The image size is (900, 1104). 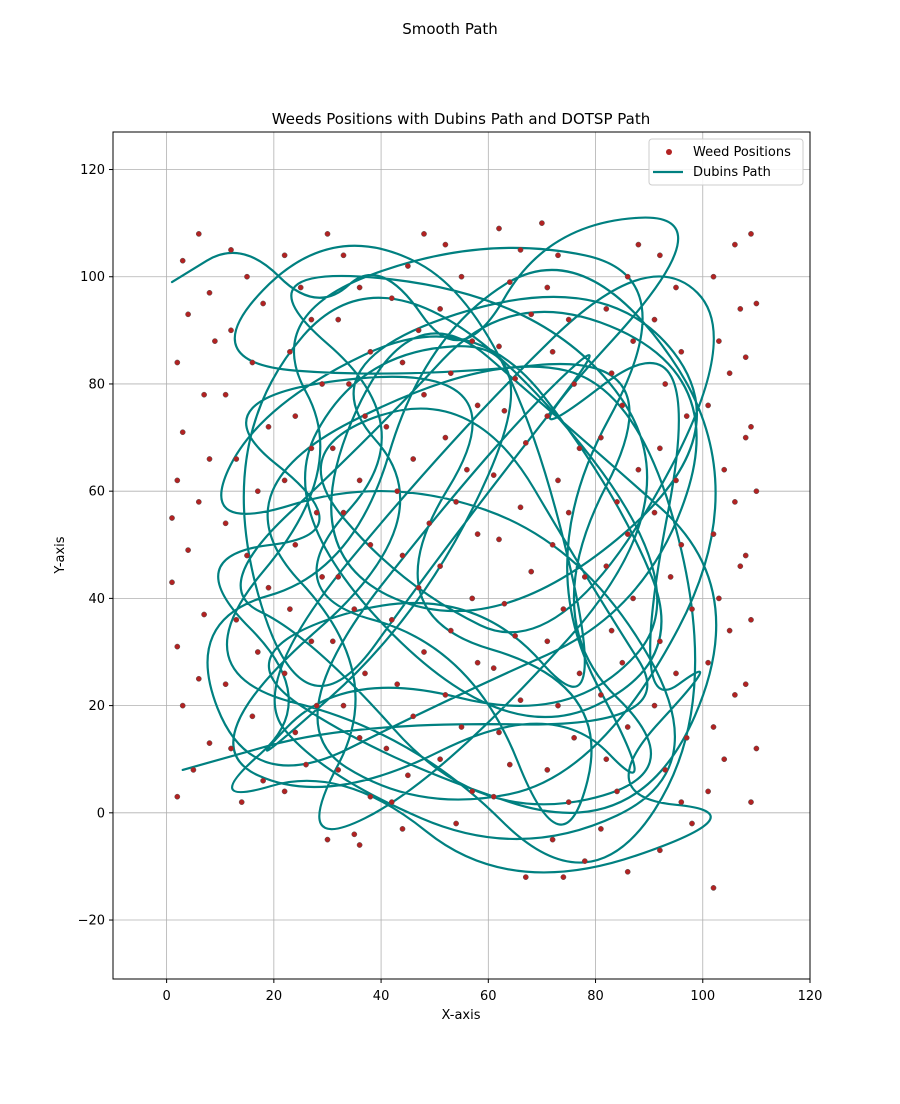 What do you see at coordinates (60, 555) in the screenshot?
I see `y-axis-label: Y-axis` at bounding box center [60, 555].